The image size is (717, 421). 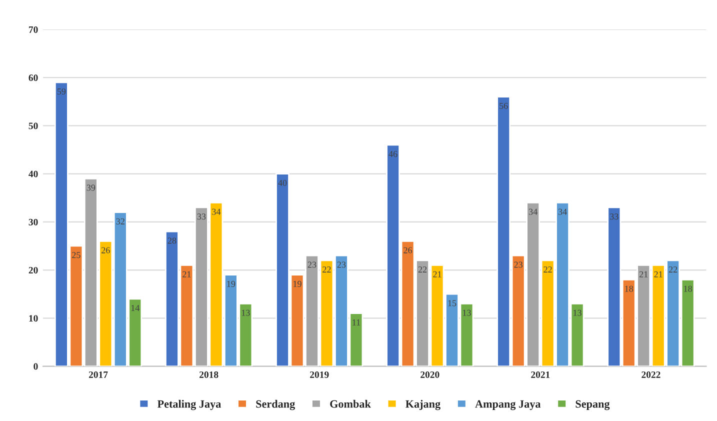 I want to click on legend-label: Serdang, so click(x=276, y=405).